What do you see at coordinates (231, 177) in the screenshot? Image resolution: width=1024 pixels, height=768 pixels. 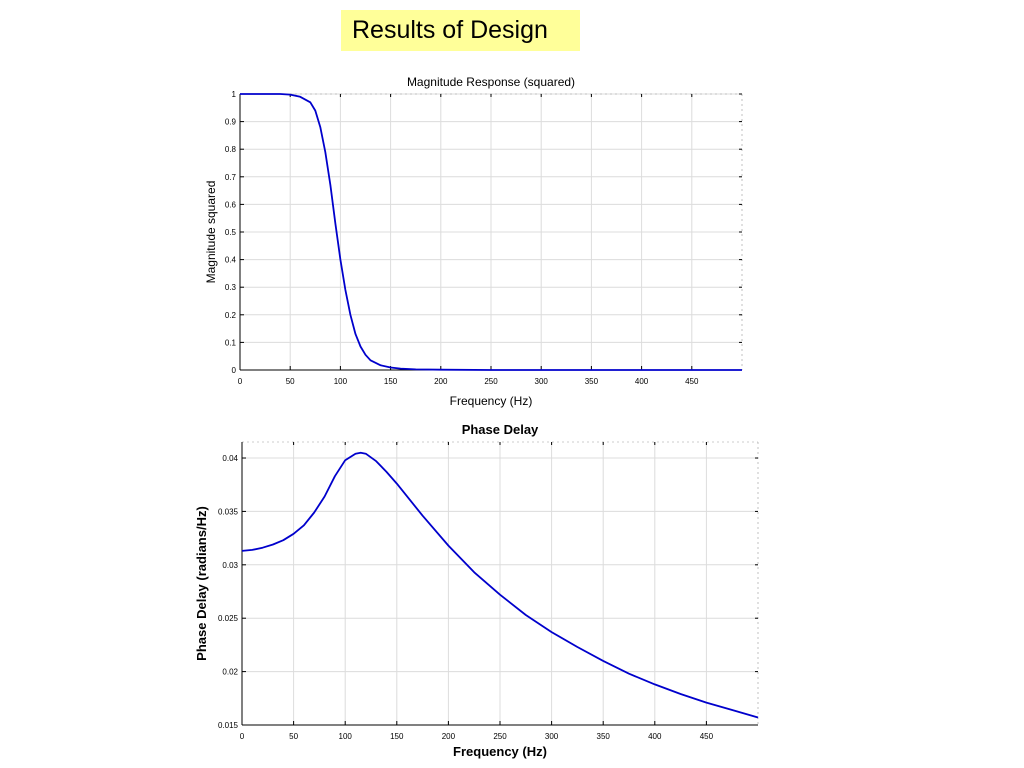 I see `y-tick-label: 0.7` at bounding box center [231, 177].